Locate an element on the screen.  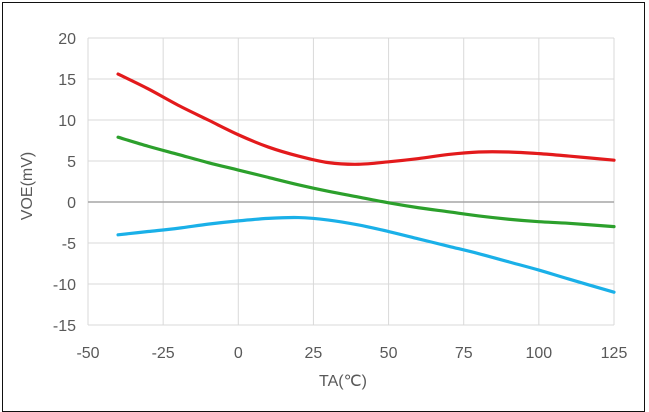
y-tick-label: 10 is located at coordinates (67, 121).